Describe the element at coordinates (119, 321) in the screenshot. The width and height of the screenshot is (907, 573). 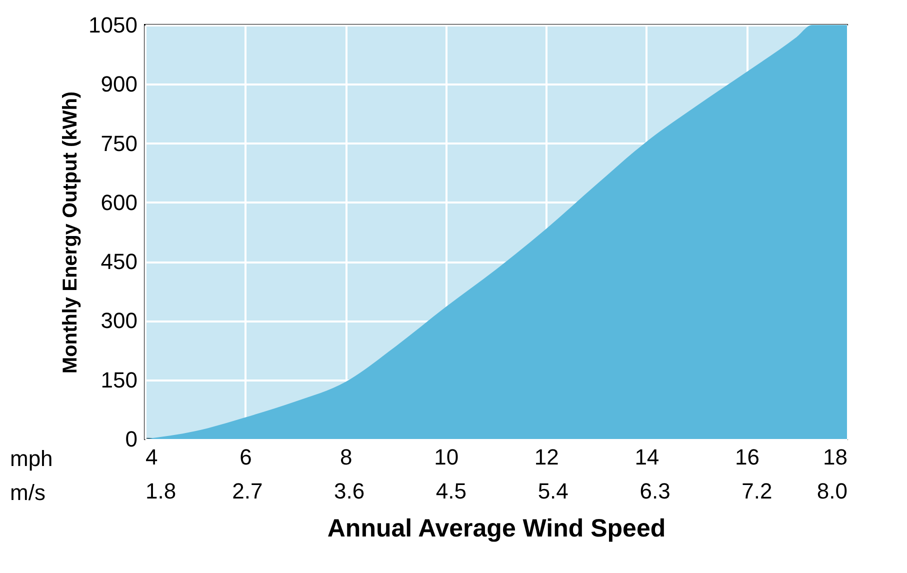
I see `y-tick-label: 300` at that location.